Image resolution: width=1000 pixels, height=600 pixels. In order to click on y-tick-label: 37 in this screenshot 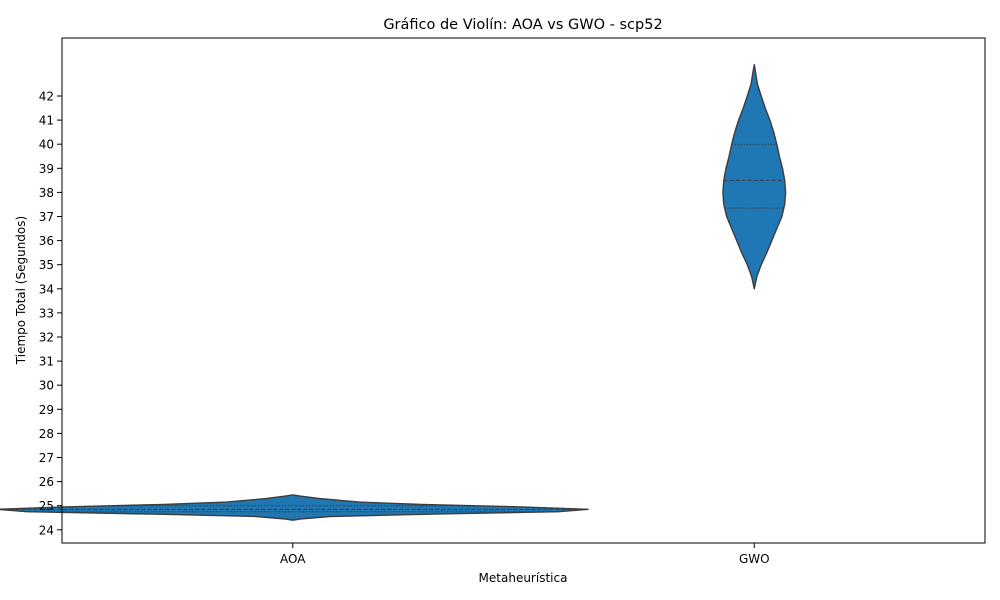, I will do `click(46, 217)`.